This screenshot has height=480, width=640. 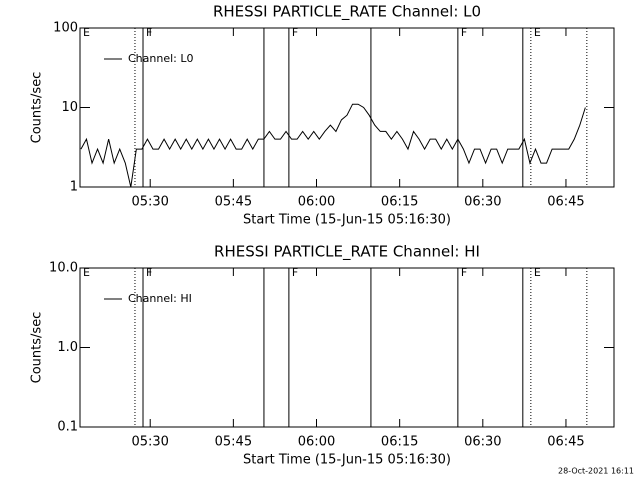 What do you see at coordinates (67, 347) in the screenshot?
I see `y-tick-label: 1.0` at bounding box center [67, 347].